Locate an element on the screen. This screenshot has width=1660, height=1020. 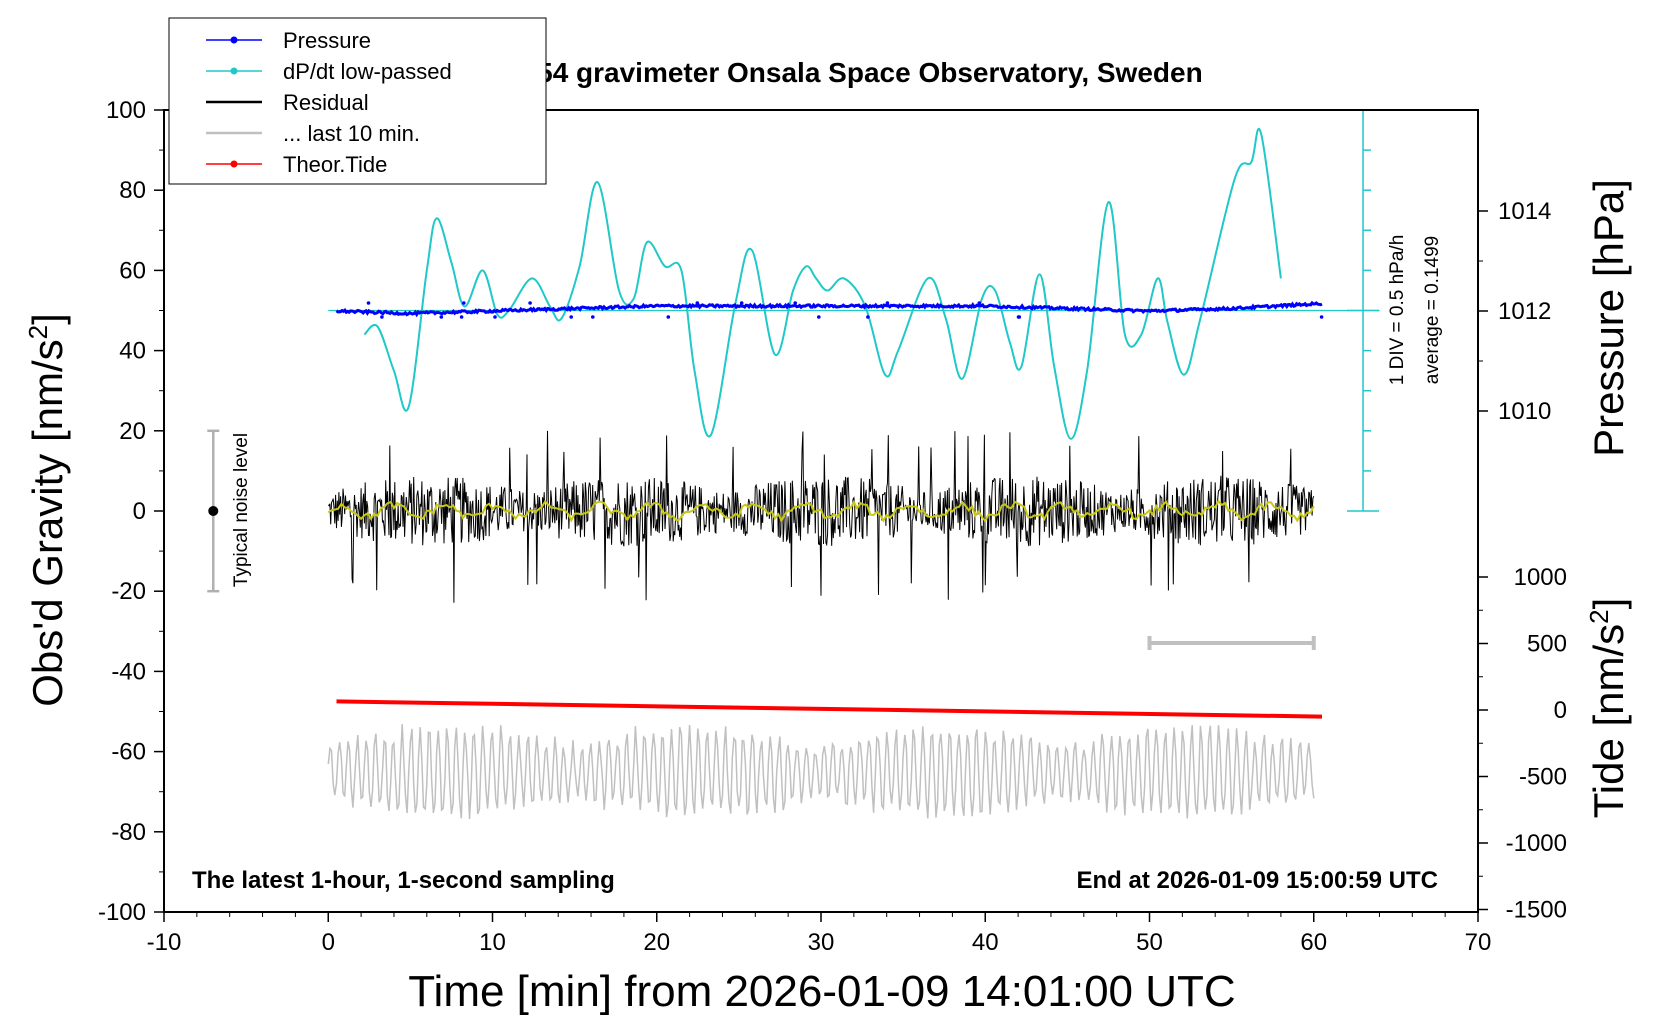
series-residual-line is located at coordinates (821, 516).